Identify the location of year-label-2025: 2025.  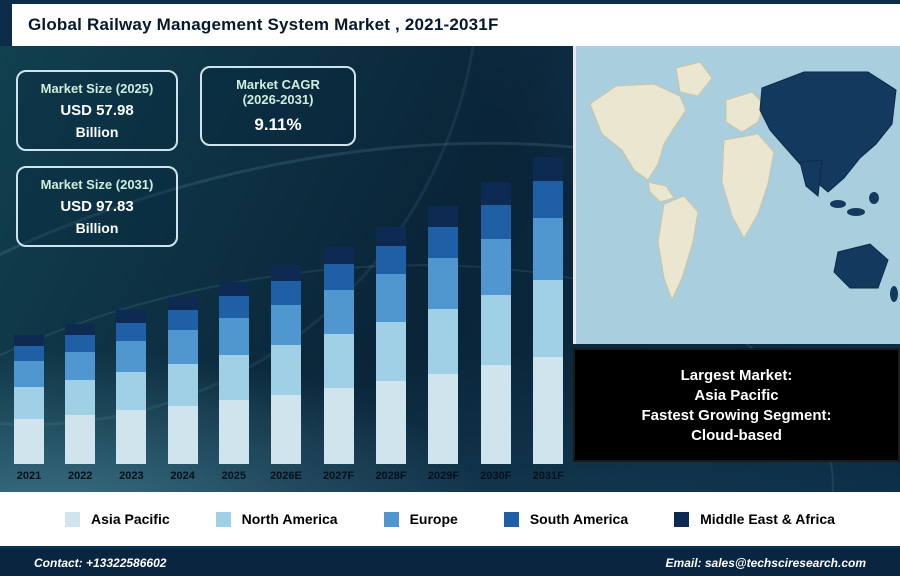
(234, 476).